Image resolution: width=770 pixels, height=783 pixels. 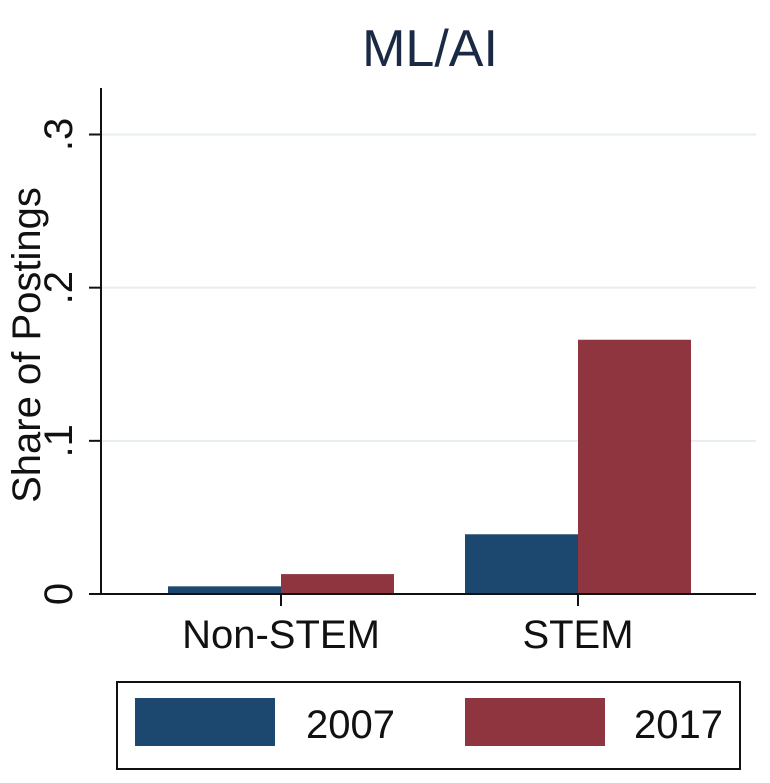 What do you see at coordinates (577, 635) in the screenshot?
I see `x-tick-label: STEM` at bounding box center [577, 635].